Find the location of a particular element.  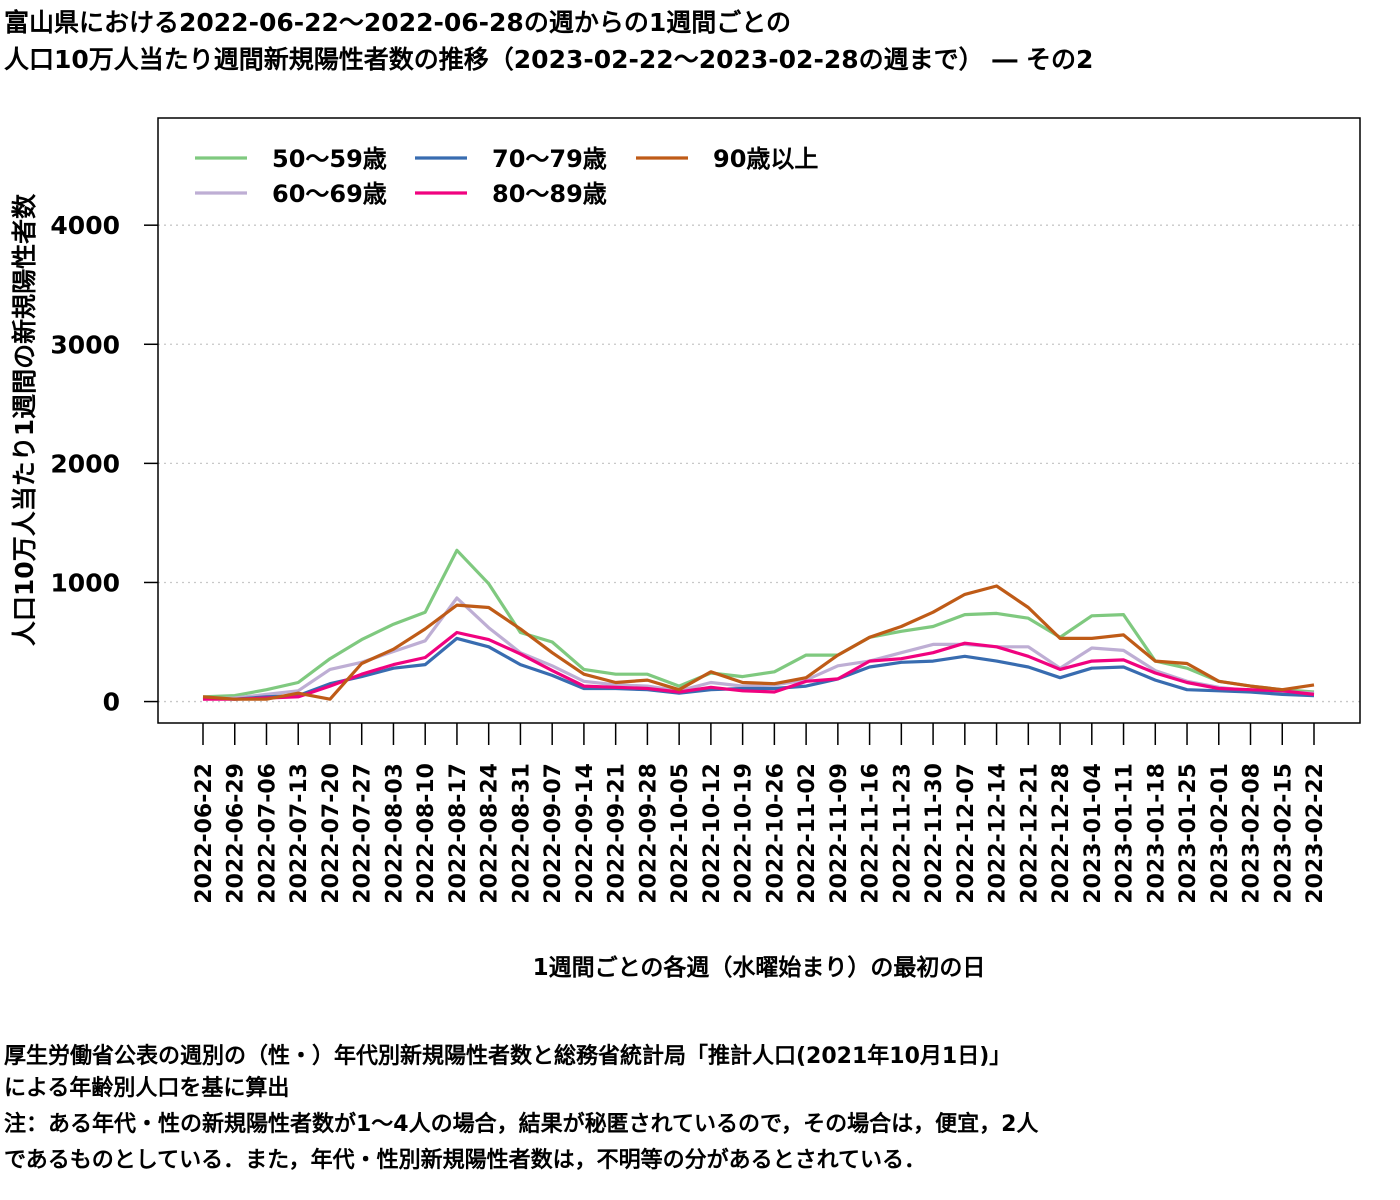

legend-label: 60〜69歳 is located at coordinates (329, 194).